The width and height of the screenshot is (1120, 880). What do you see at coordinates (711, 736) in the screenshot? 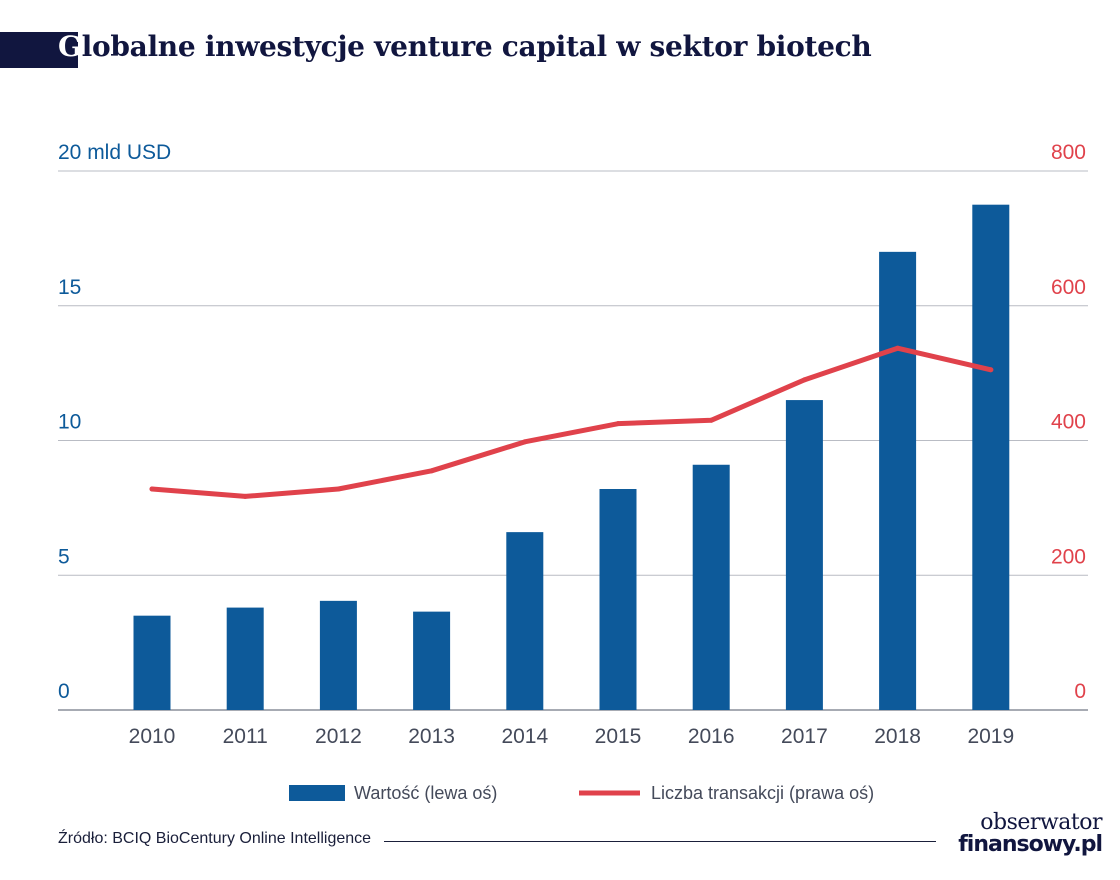
I see `x-tick-label: 2016` at bounding box center [711, 736].